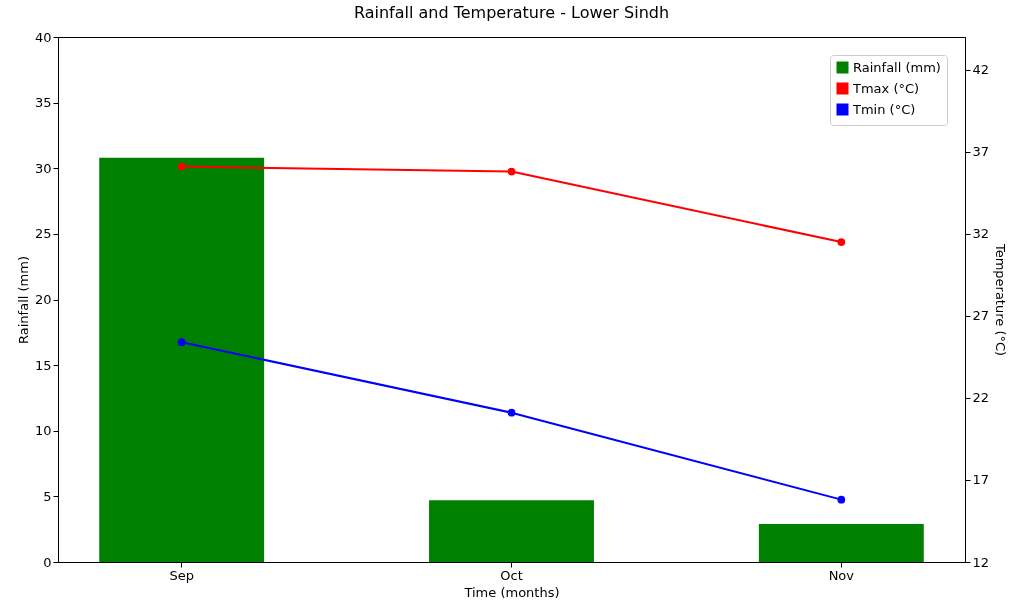 This screenshot has width=1012, height=604. I want to click on x-tick-label: Nov, so click(841, 575).